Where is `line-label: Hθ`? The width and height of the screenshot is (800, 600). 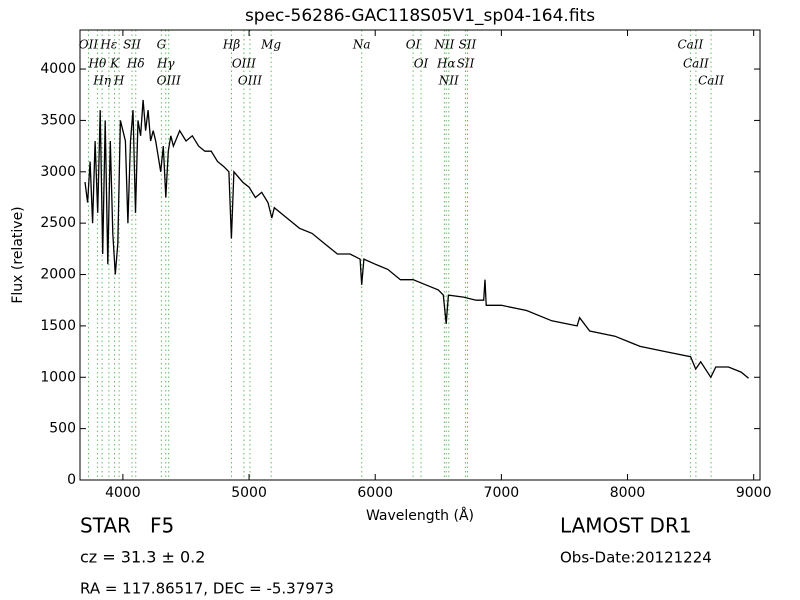 line-label: Hθ is located at coordinates (97, 64).